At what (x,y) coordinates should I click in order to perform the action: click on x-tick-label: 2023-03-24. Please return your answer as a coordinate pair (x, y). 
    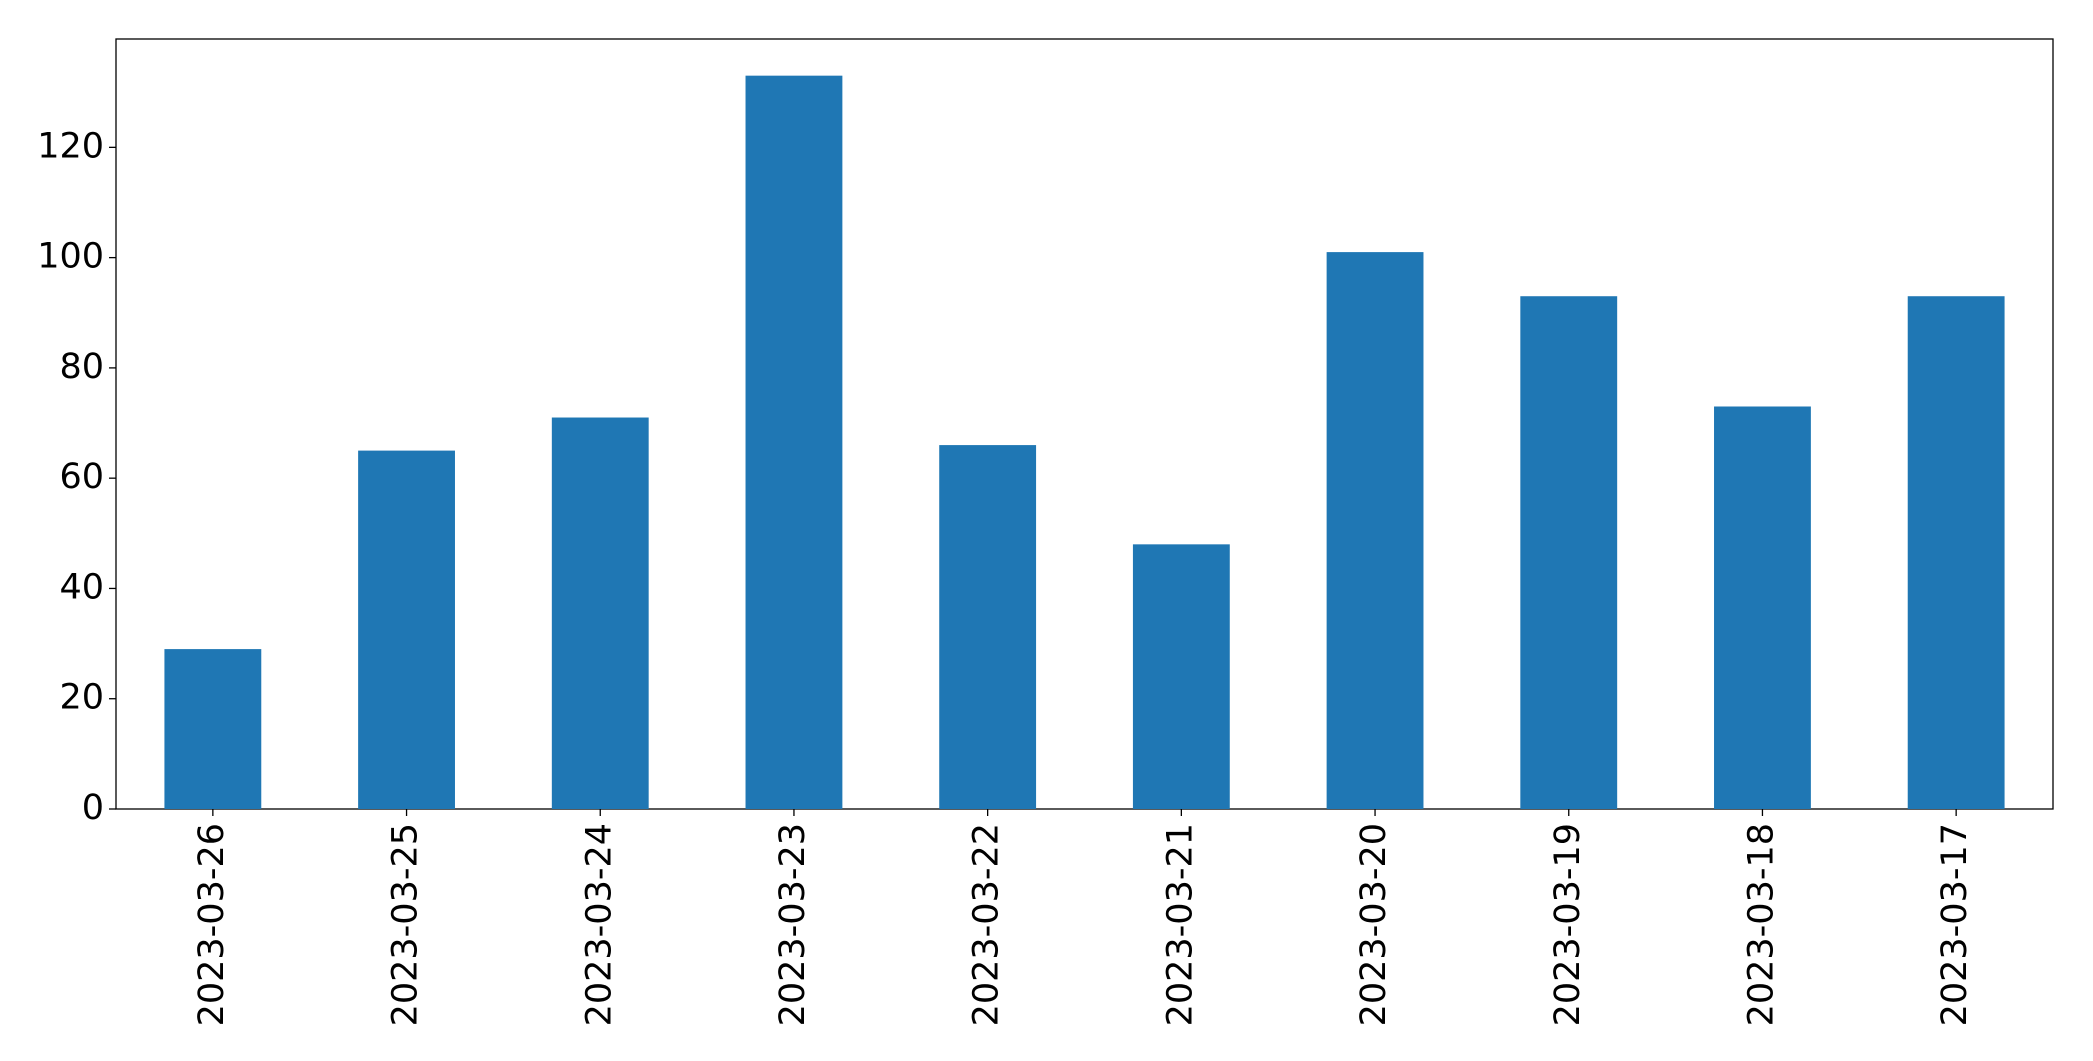
    Looking at the image, I should click on (599, 924).